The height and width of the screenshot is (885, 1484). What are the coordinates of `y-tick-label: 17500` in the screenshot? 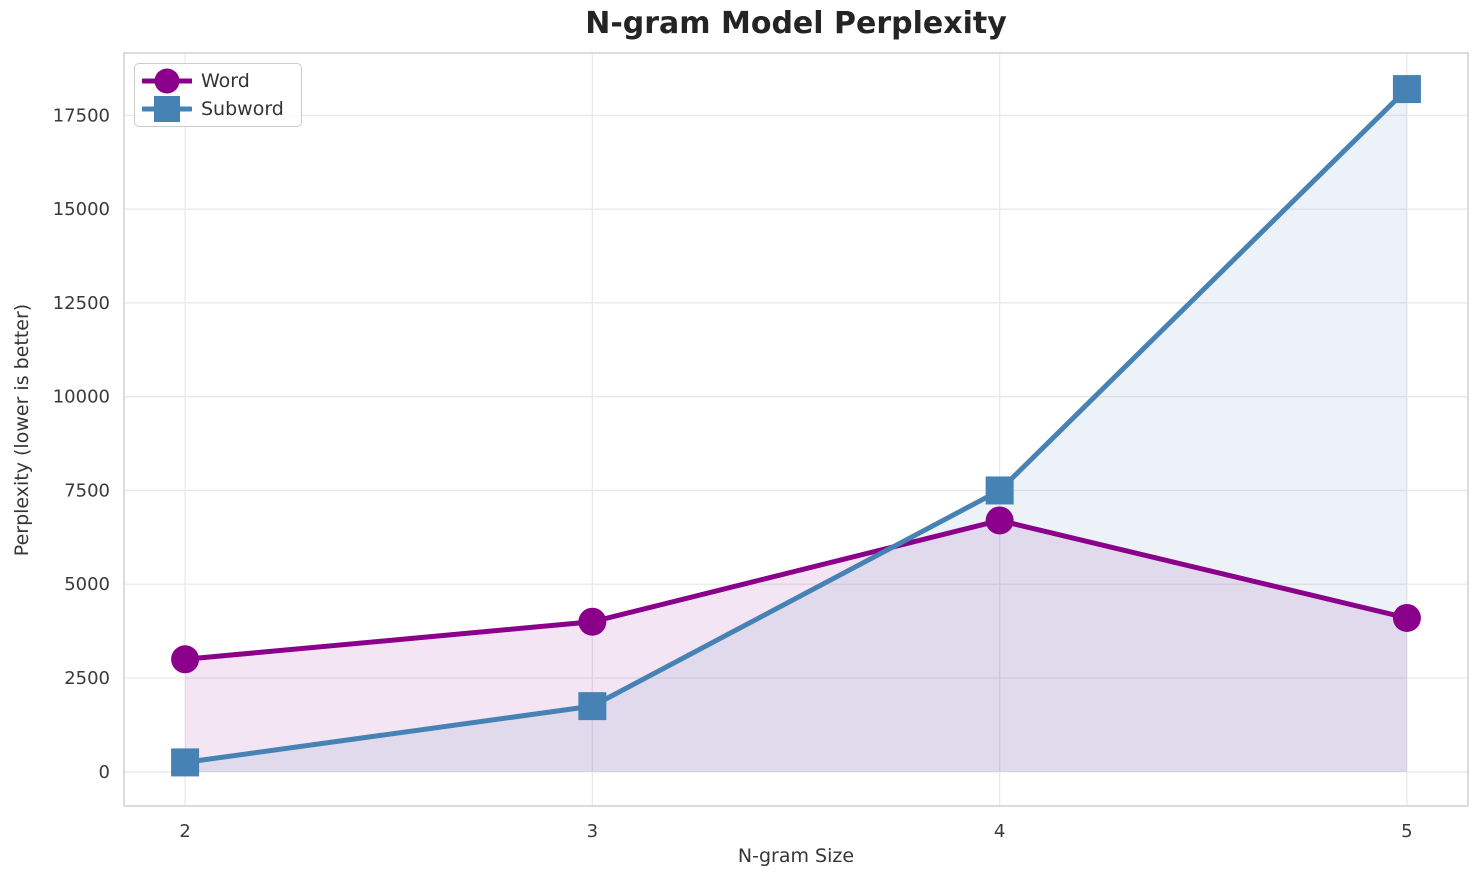 It's located at (81, 115).